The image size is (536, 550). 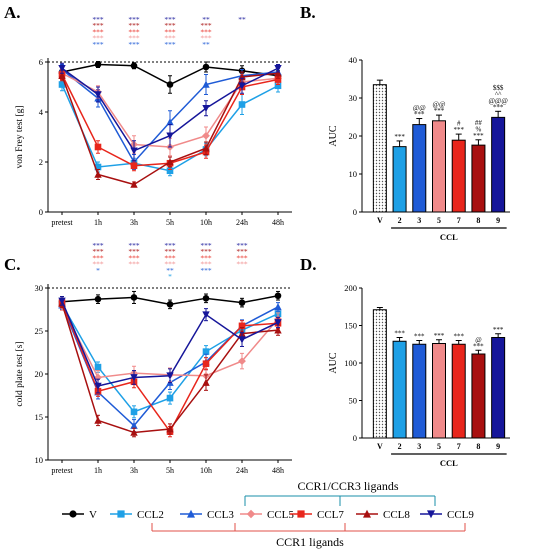 What do you see at coordinates (498, 101) in the screenshot?
I see `bar-annotation: @@@` at bounding box center [498, 101].